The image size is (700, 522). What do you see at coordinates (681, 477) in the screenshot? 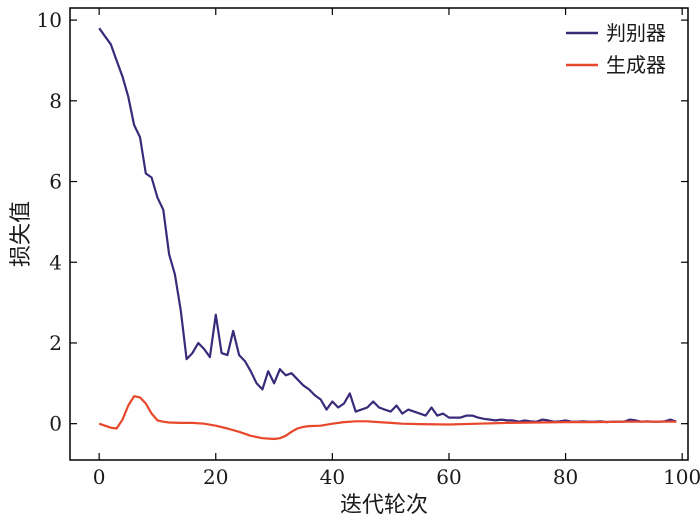
I see `x-tick-label: 100` at bounding box center [681, 477].